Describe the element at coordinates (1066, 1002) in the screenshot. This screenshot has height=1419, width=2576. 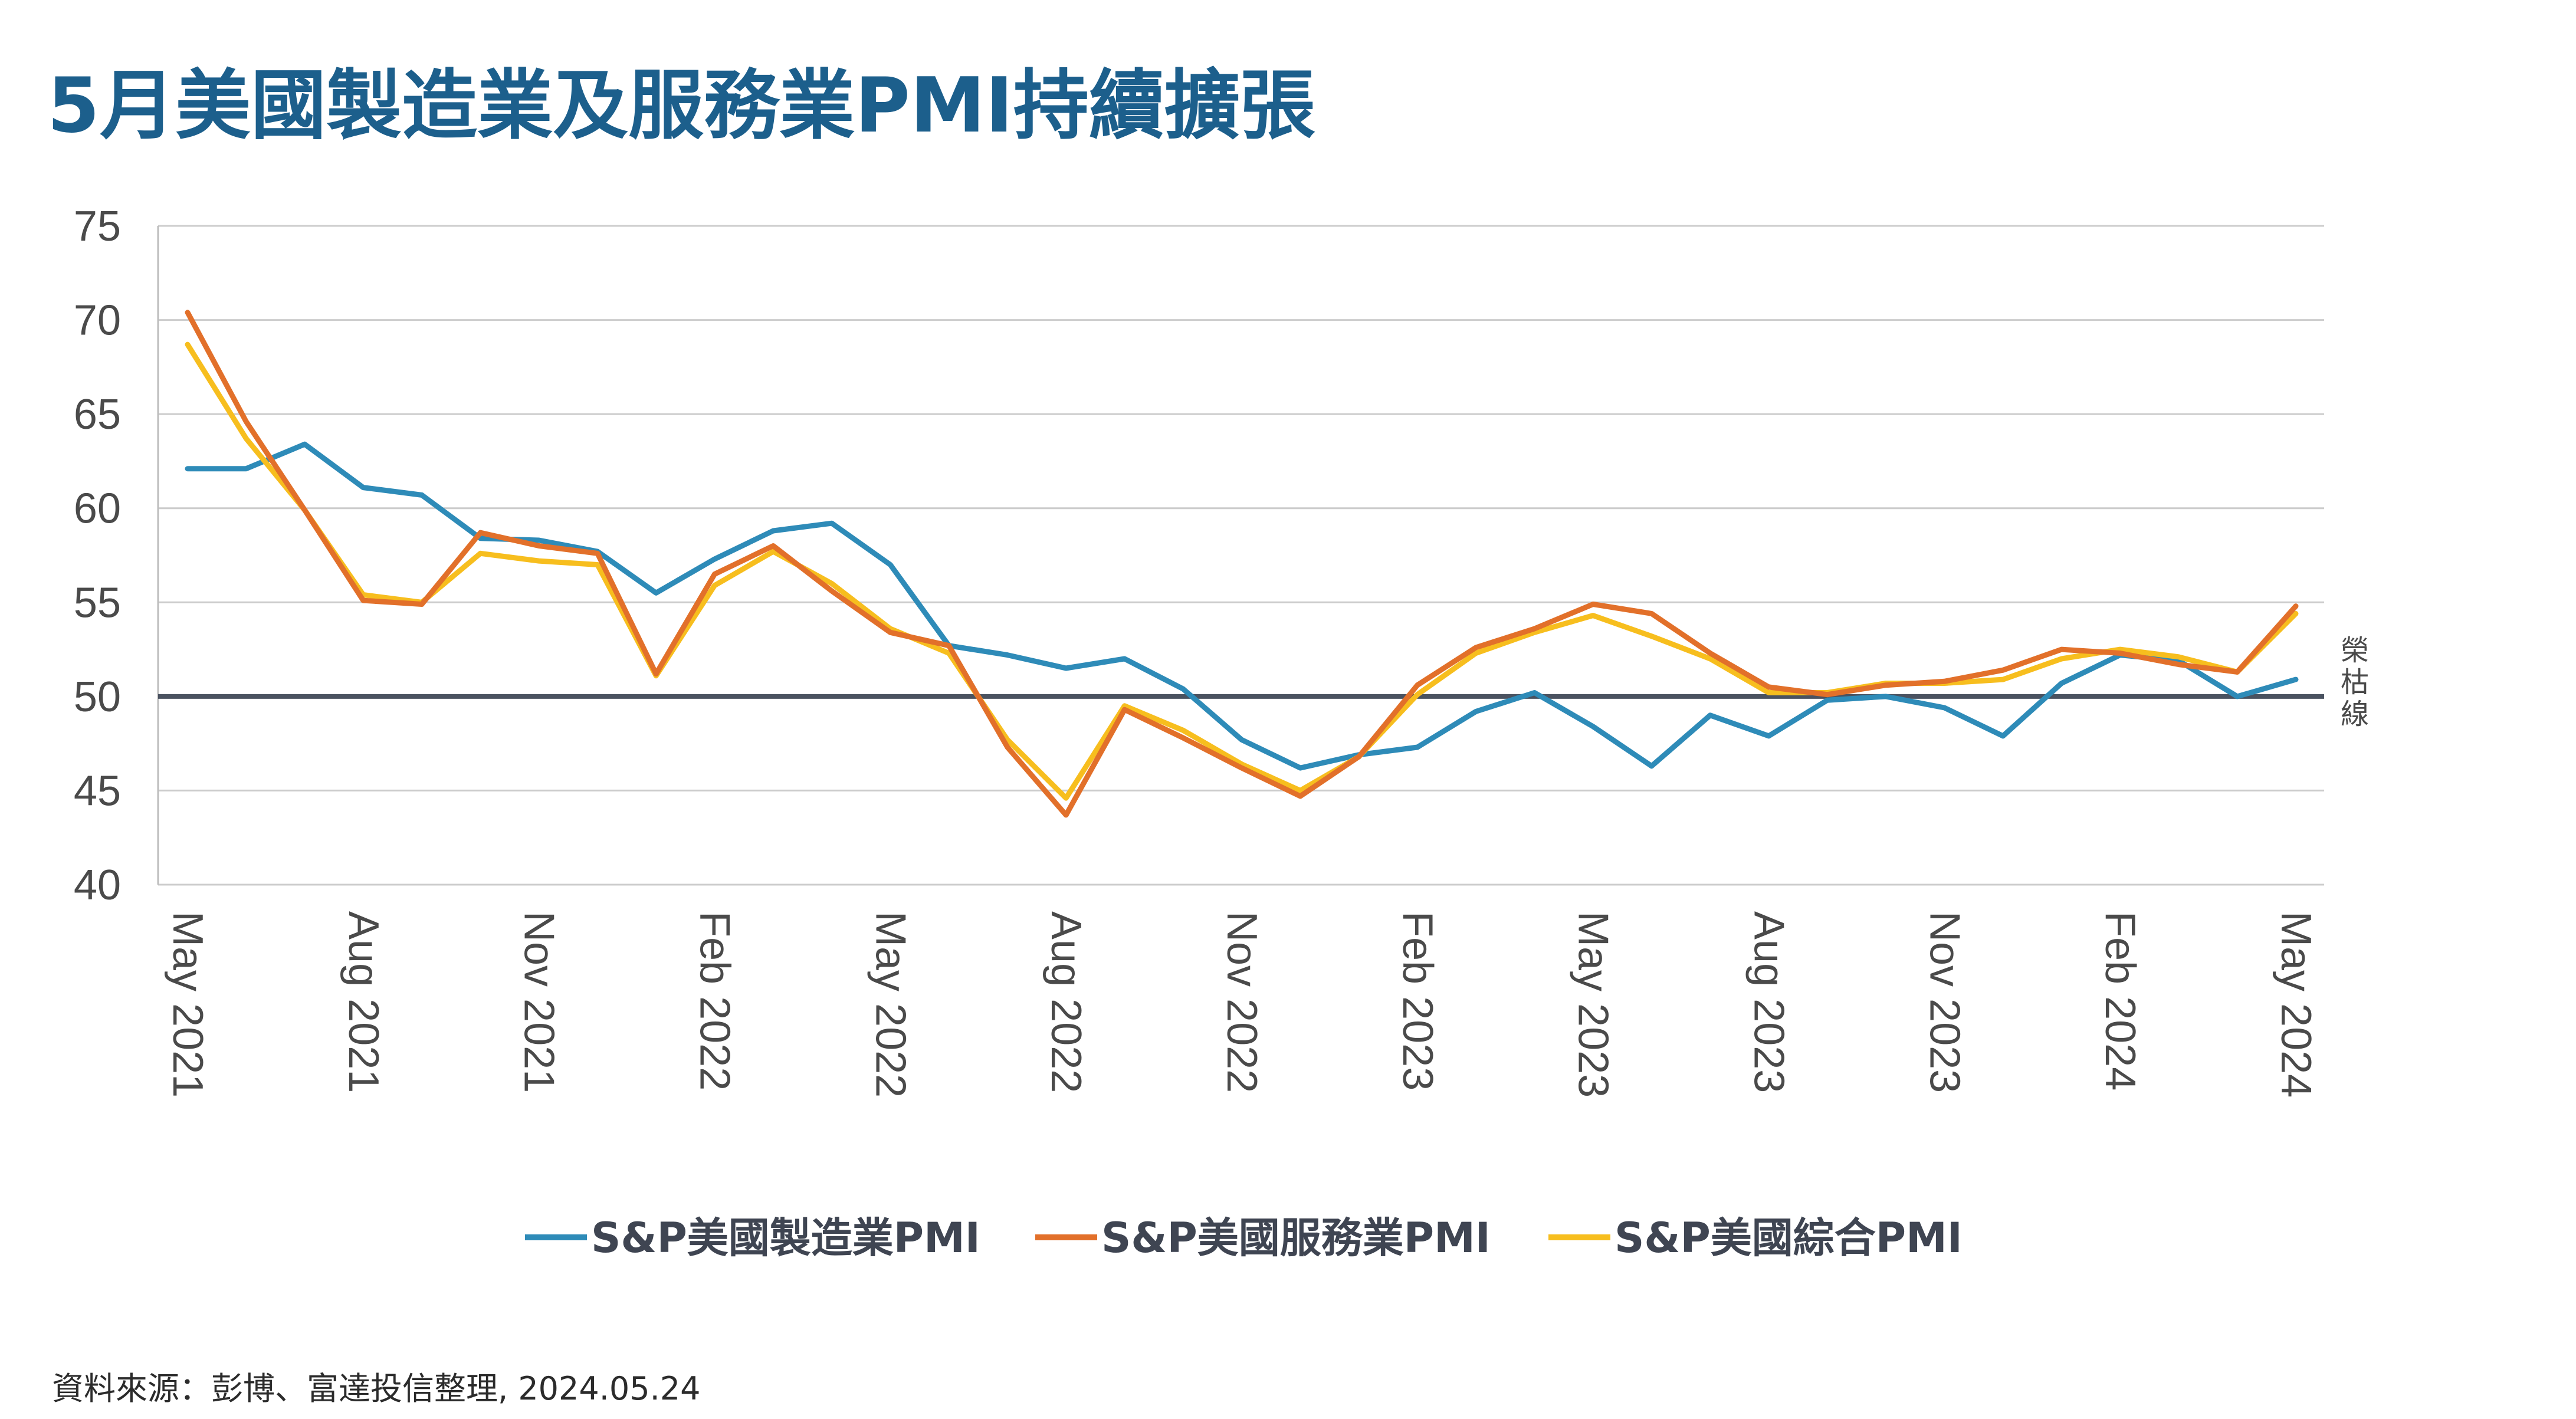
I see `x-tick-label: Aug 2022` at that location.